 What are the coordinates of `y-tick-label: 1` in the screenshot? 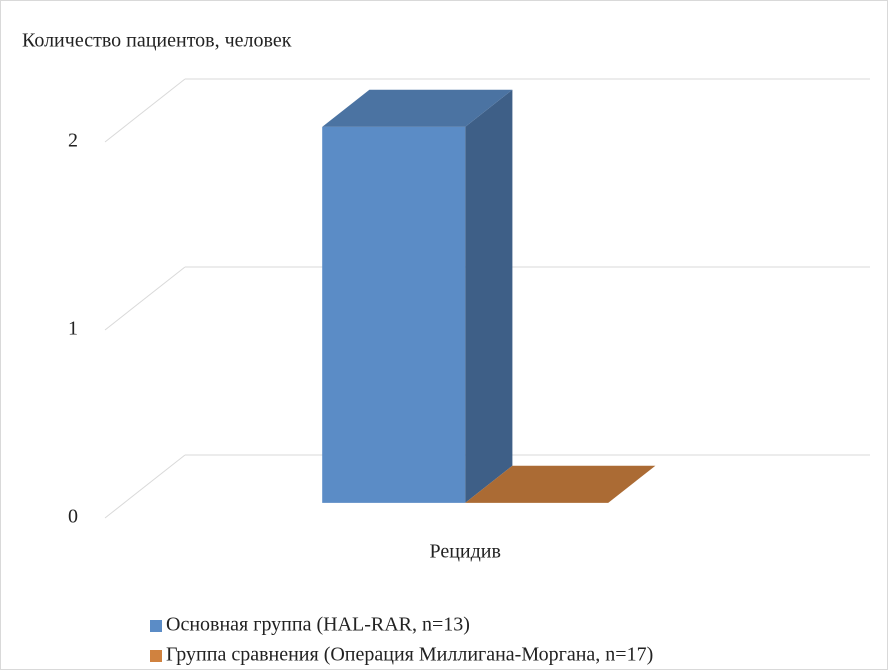 It's located at (73, 329).